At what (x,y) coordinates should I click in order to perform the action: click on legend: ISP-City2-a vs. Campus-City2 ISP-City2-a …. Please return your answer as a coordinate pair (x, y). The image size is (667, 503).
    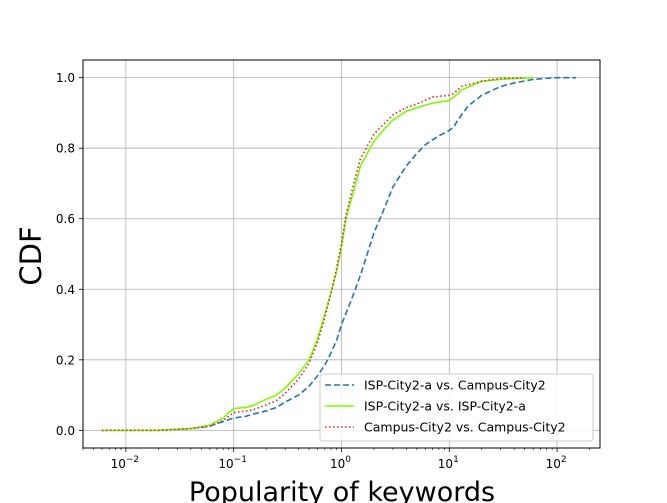
    Looking at the image, I should click on (456, 407).